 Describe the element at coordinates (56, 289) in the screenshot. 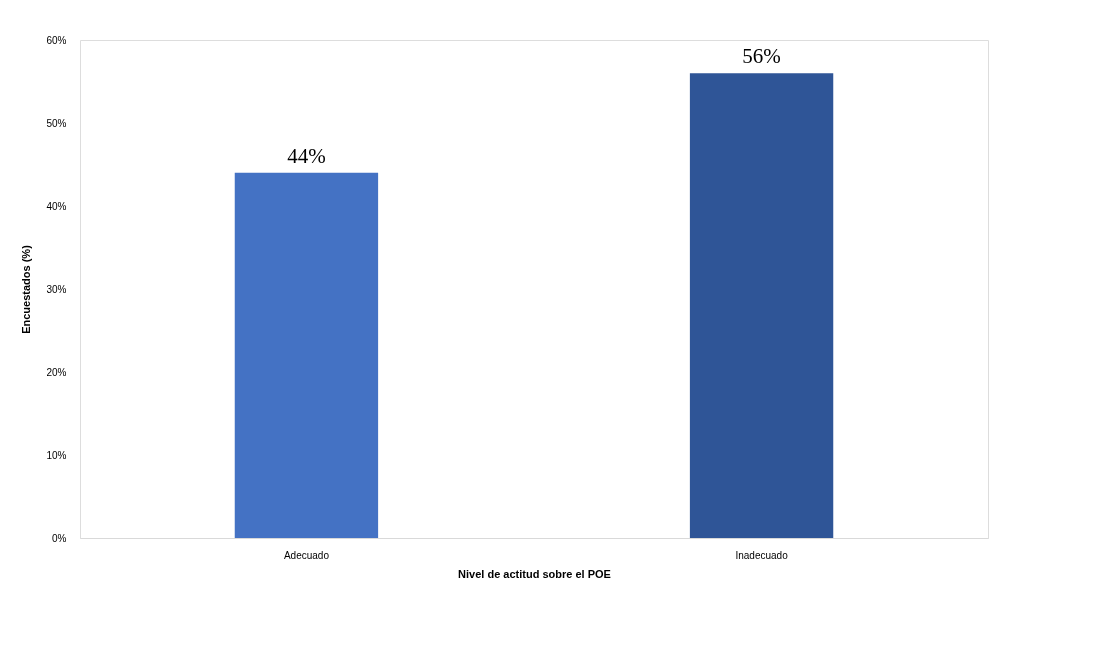

I see `y-tick-label: 30%` at that location.